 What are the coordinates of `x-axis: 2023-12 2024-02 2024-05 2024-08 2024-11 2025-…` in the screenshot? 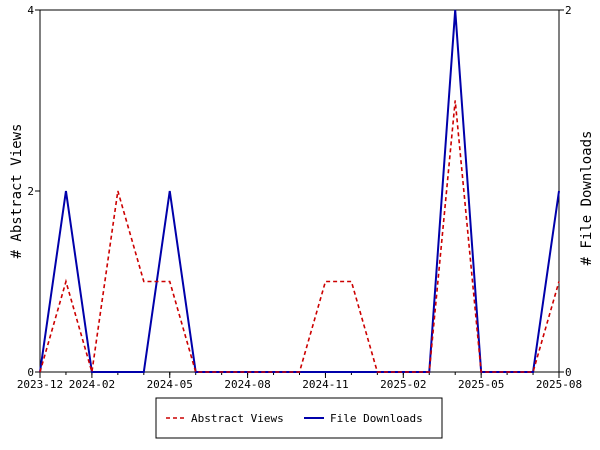 It's located at (299, 381).